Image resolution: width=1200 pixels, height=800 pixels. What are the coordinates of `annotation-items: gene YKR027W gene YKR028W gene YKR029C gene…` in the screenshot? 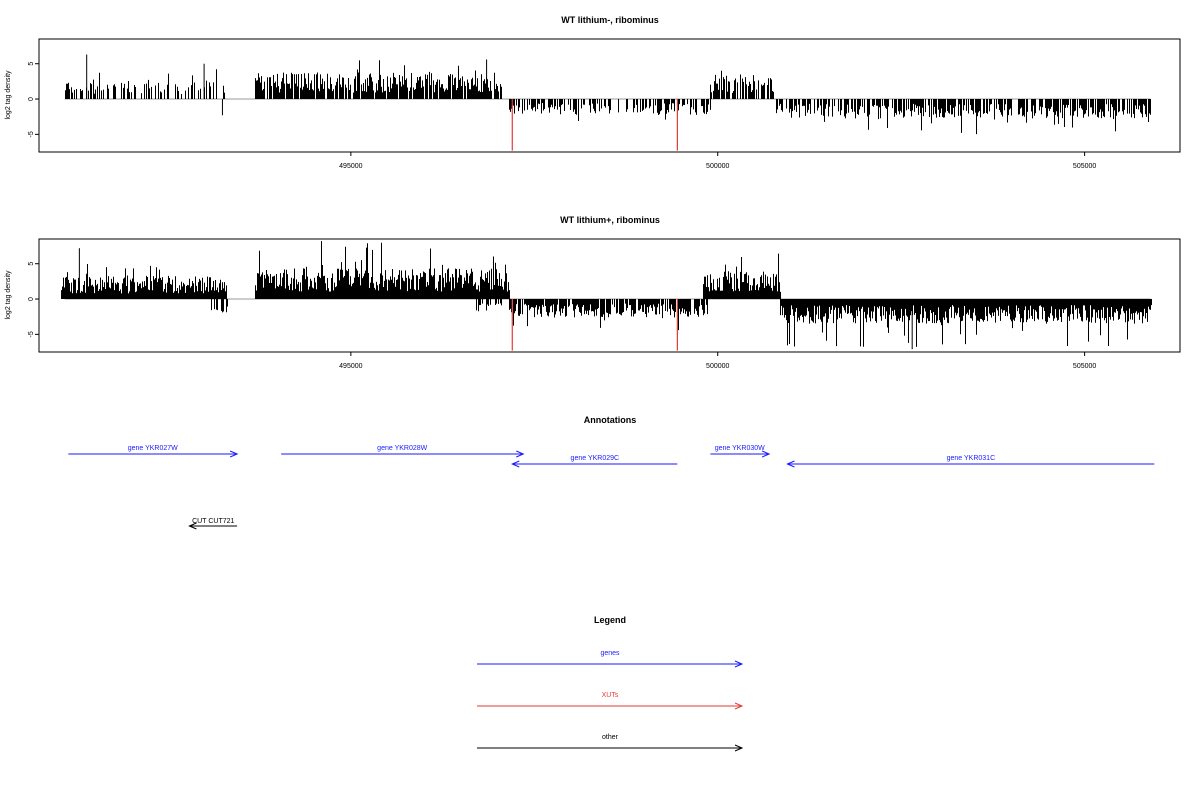 It's located at (611, 487).